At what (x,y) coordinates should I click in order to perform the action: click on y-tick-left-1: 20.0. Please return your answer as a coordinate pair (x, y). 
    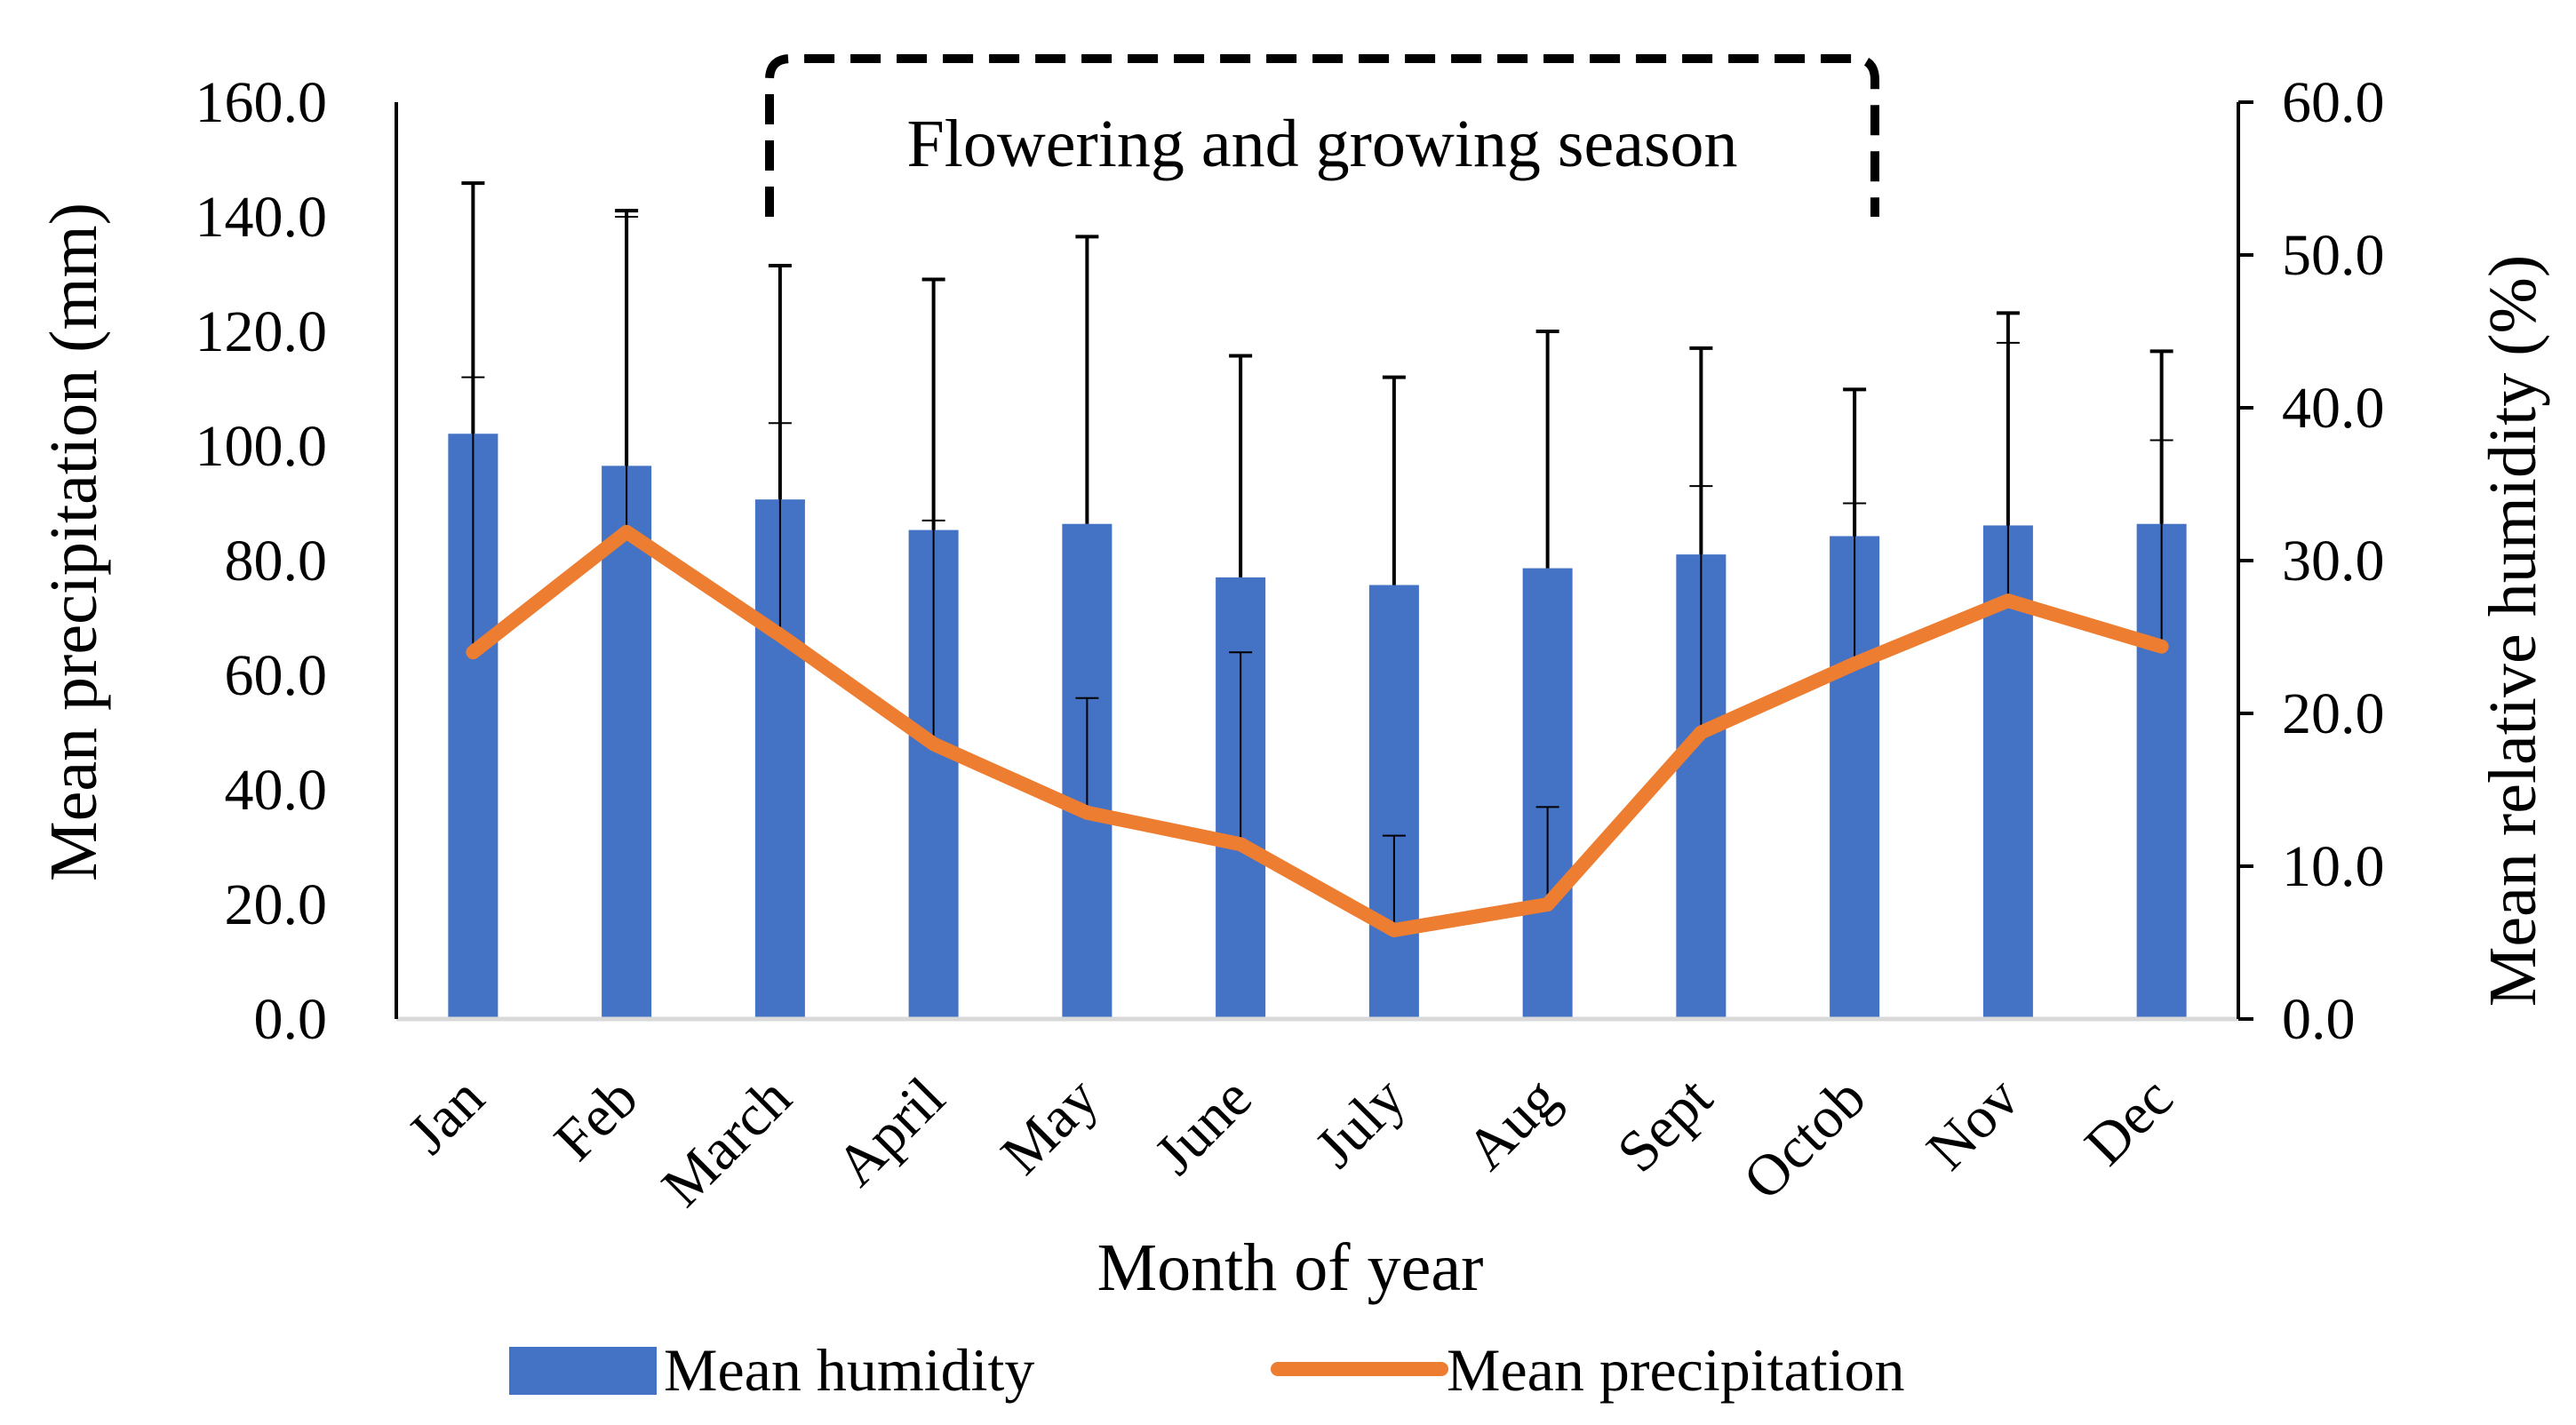
    Looking at the image, I should click on (276, 904).